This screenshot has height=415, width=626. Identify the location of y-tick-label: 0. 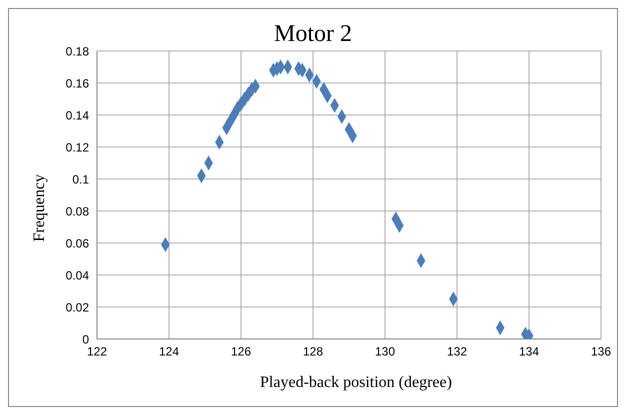
(86, 339).